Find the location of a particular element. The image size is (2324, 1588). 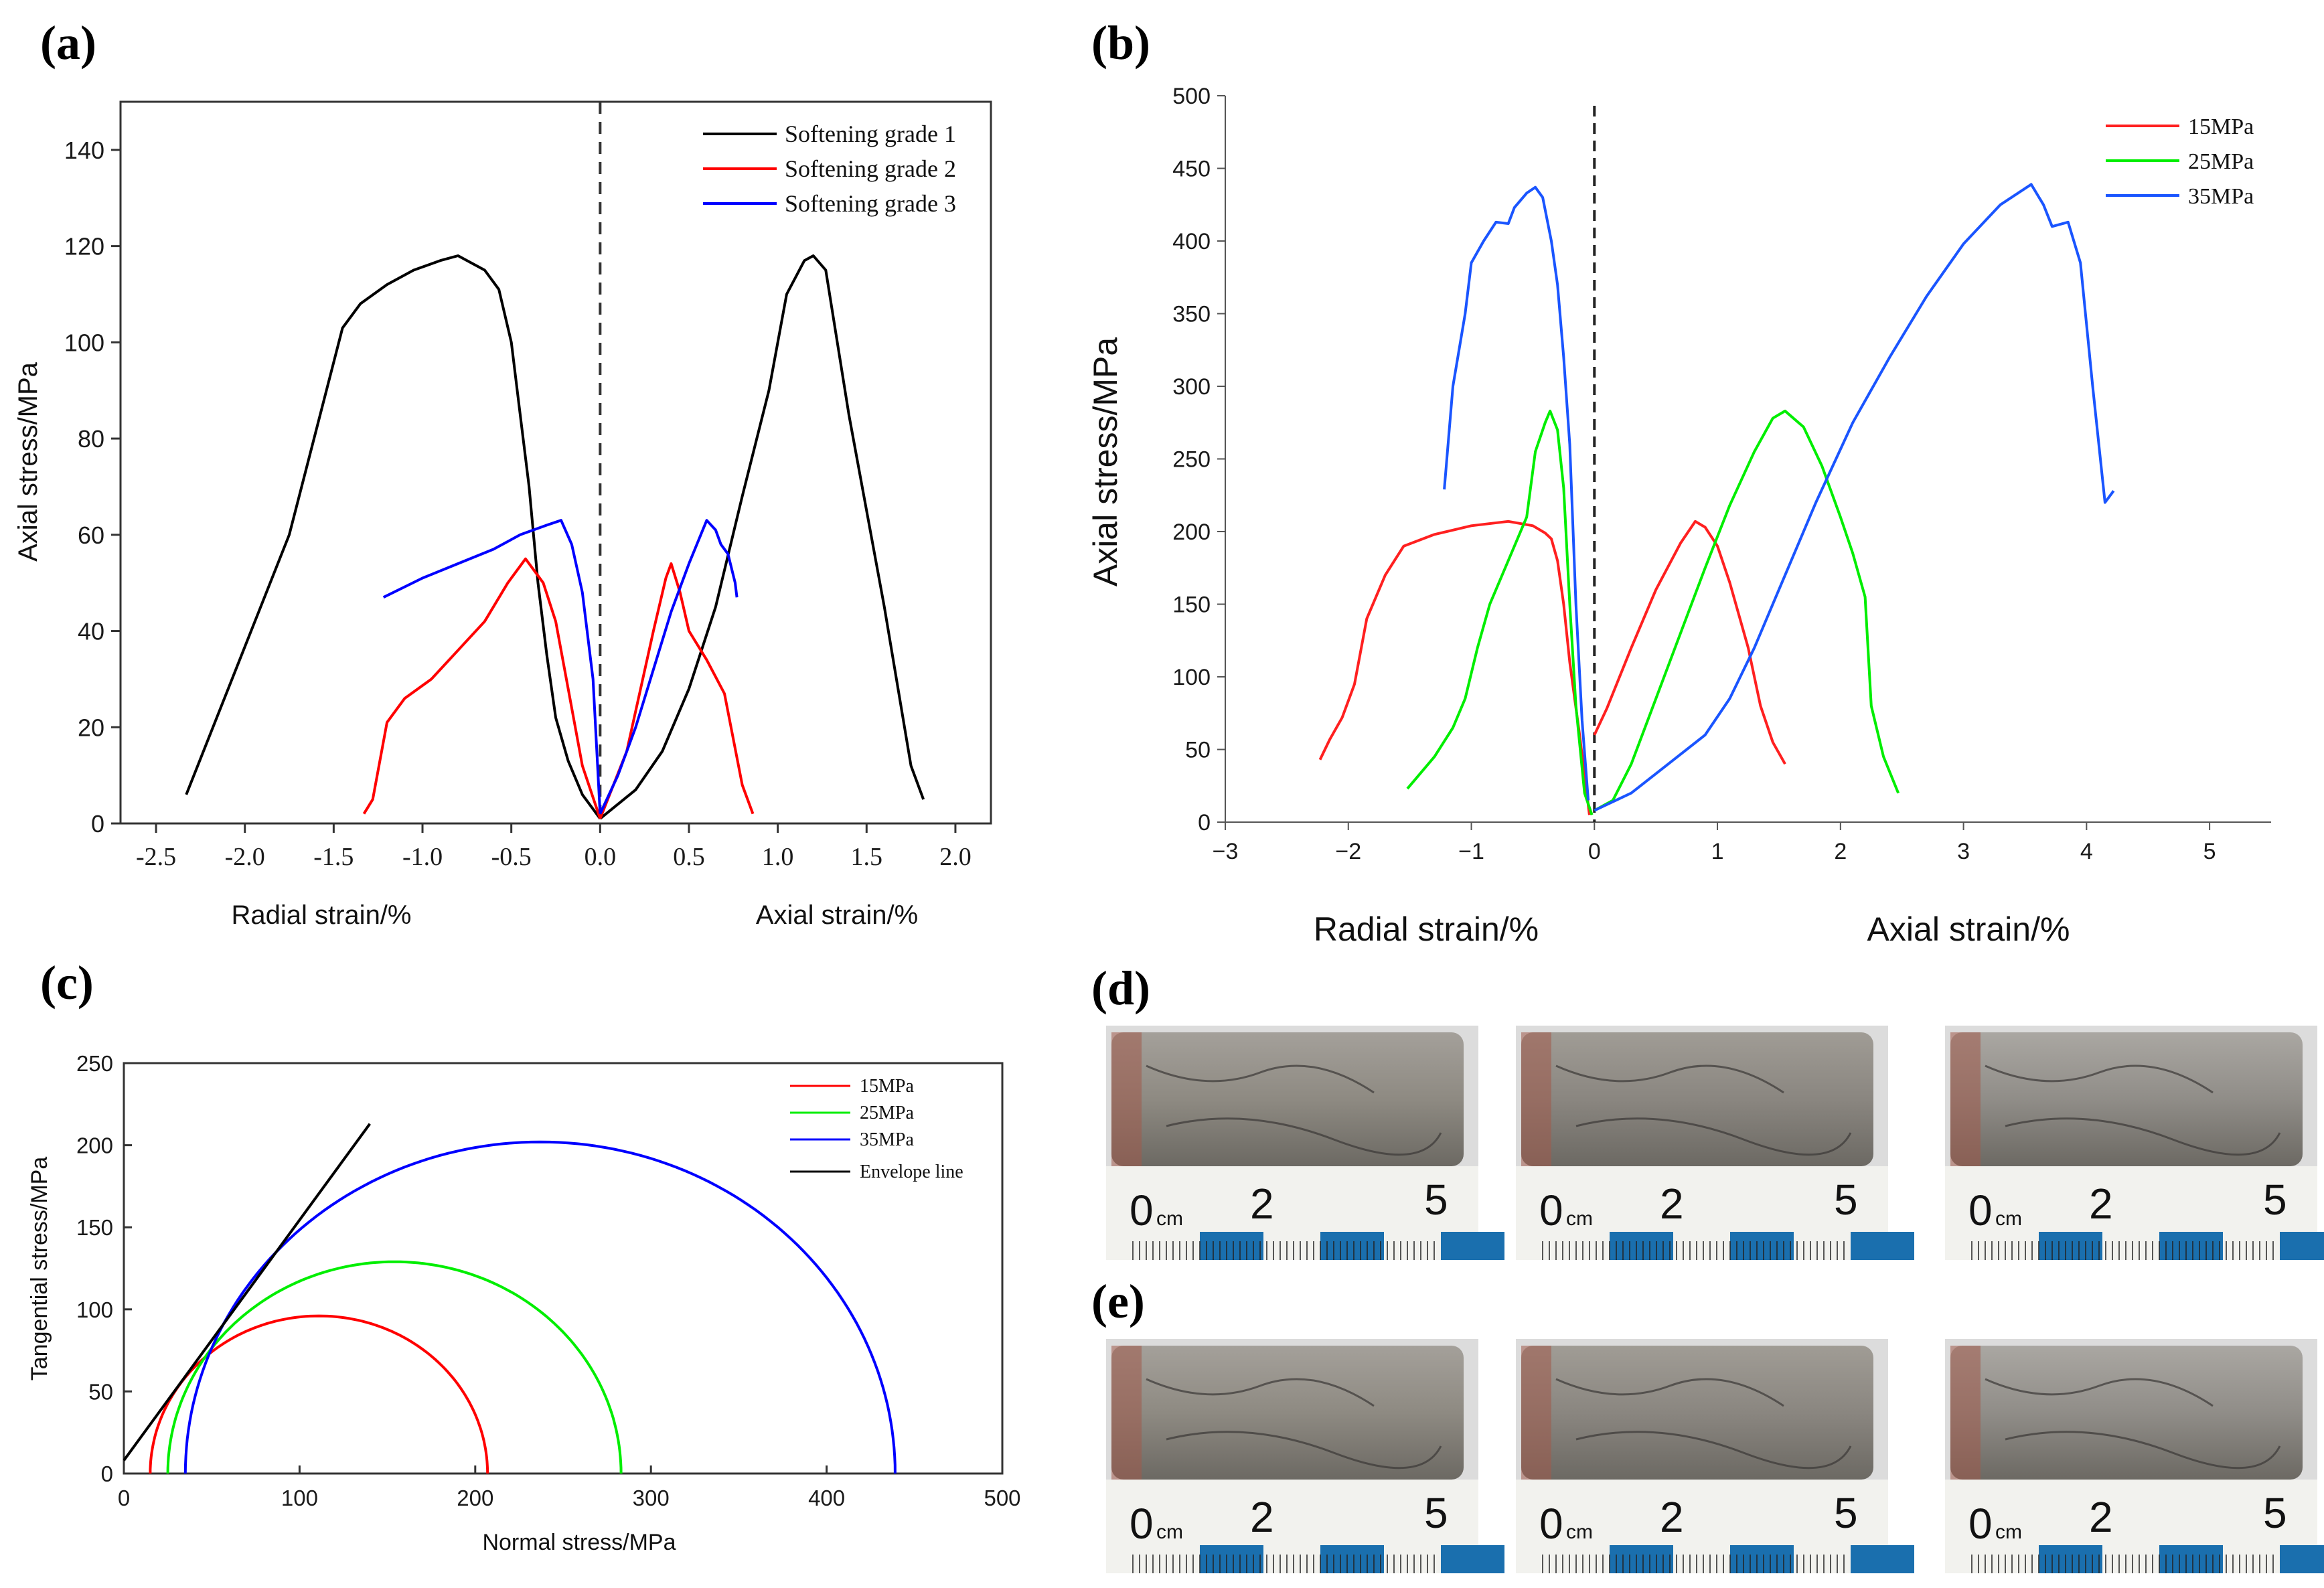

b-ytick-label: 400 is located at coordinates (1191, 241).